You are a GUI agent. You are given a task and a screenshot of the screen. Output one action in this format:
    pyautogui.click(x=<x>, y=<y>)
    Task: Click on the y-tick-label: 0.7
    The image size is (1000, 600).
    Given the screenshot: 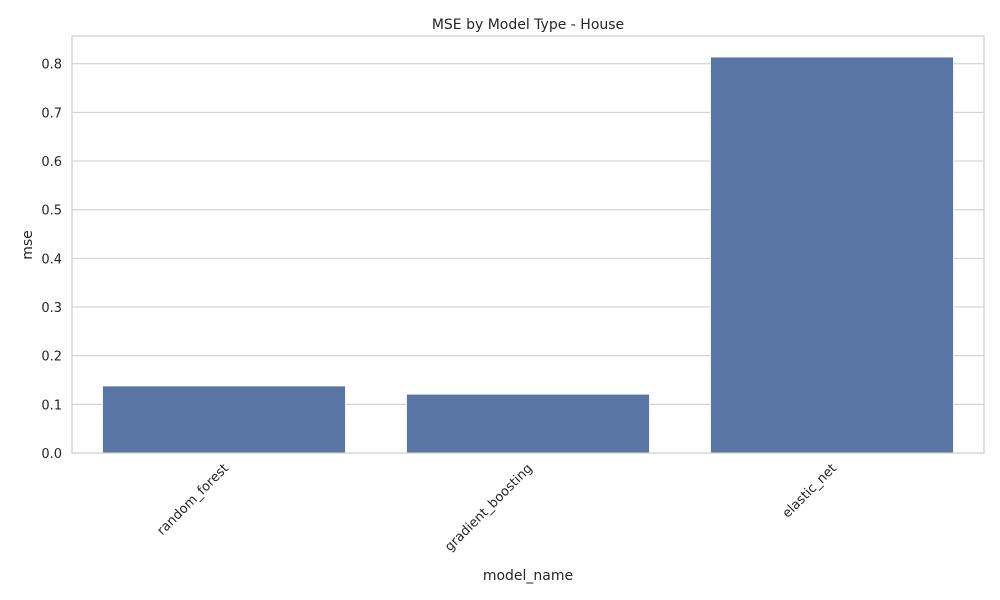 What is the action you would take?
    pyautogui.click(x=51, y=113)
    